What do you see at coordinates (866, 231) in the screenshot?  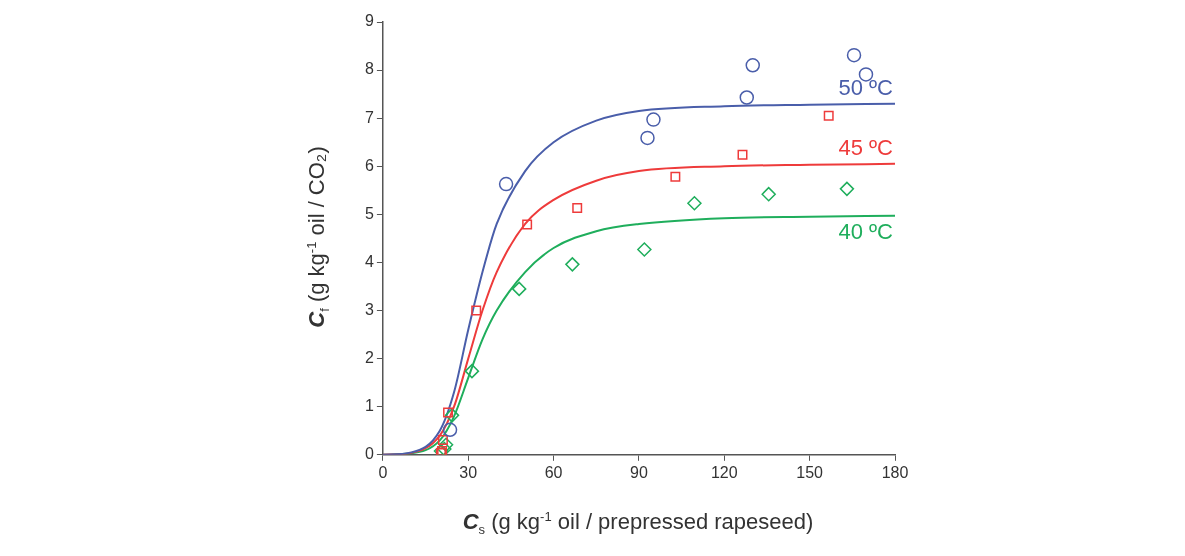 I see `series-label: 40 ºC` at bounding box center [866, 231].